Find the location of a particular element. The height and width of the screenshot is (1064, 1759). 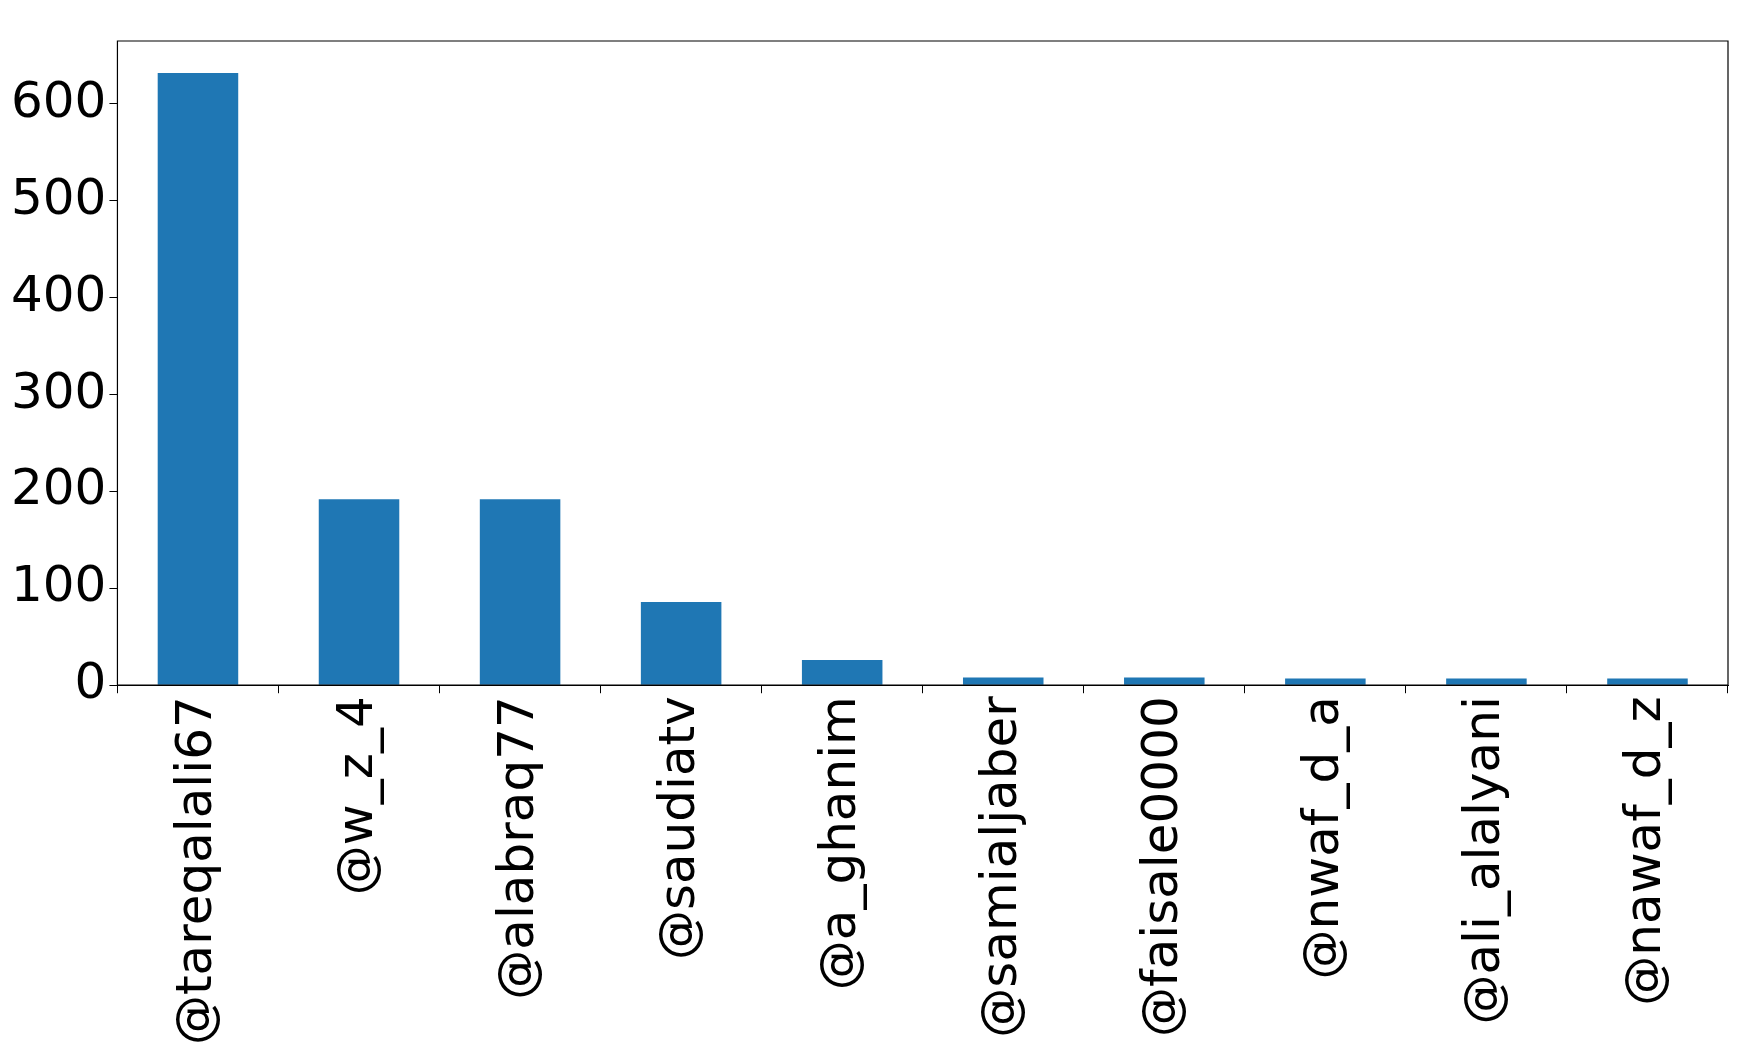

y-tick-label: 600 is located at coordinates (59, 99).